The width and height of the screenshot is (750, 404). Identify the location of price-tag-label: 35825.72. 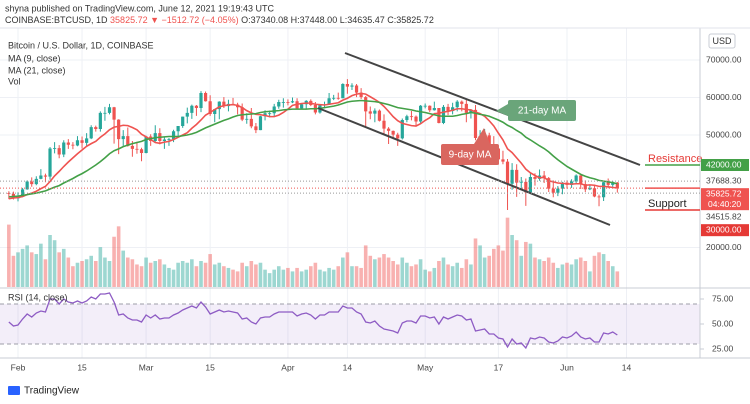
(724, 193).